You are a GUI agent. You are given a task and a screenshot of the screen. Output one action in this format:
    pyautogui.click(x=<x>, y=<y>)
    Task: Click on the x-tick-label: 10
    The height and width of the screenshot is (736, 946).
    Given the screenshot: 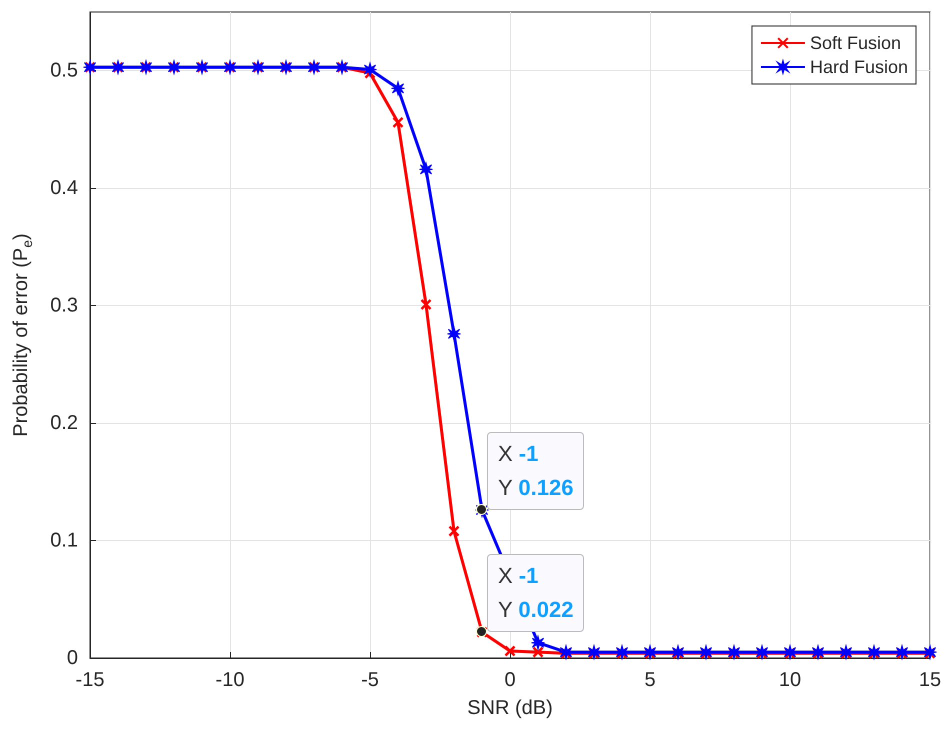 What is the action you would take?
    pyautogui.click(x=790, y=680)
    